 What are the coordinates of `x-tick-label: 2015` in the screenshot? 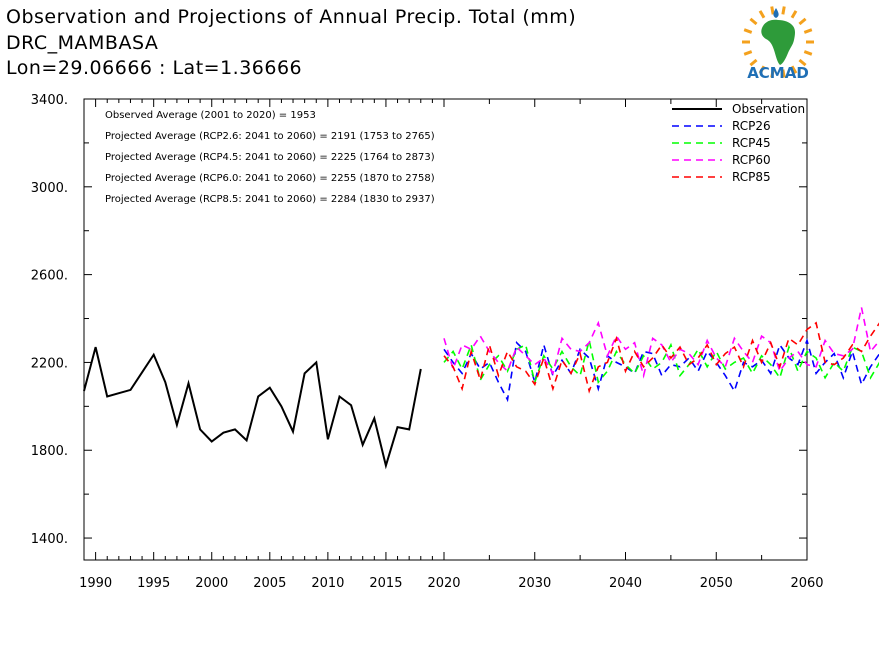 It's located at (385, 583).